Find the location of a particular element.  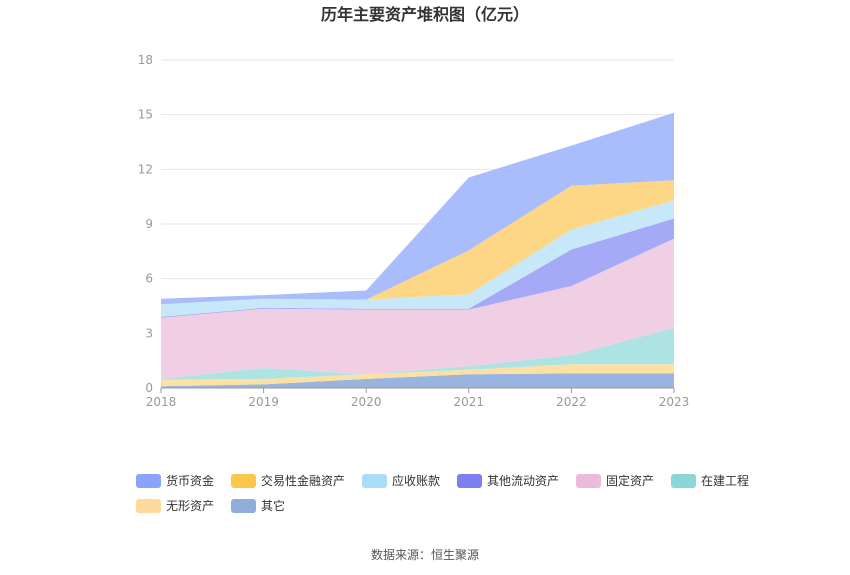

legend-item: 在建工程 is located at coordinates (710, 480).